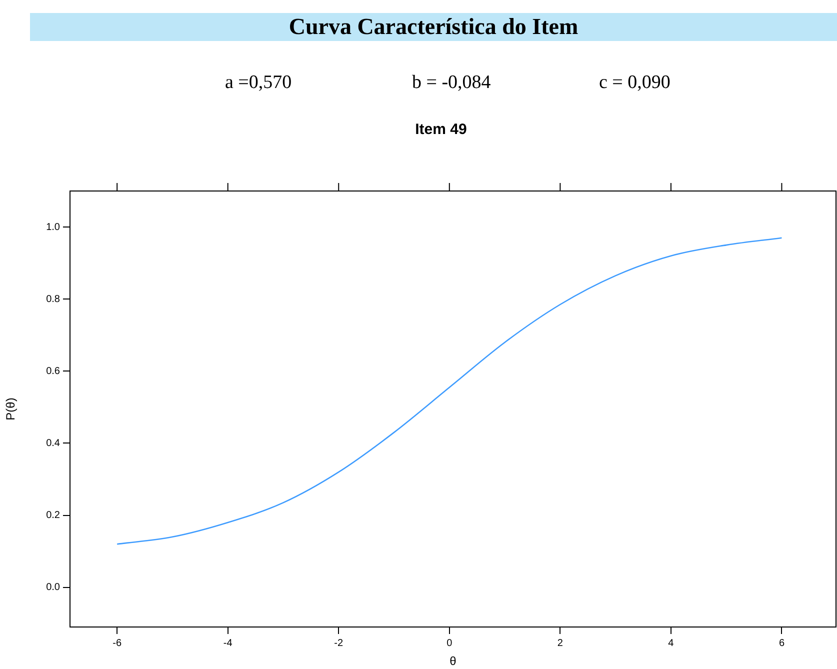 This screenshot has width=837, height=669. Describe the element at coordinates (11, 409) in the screenshot. I see `y-axis-title: P(θ)` at that location.